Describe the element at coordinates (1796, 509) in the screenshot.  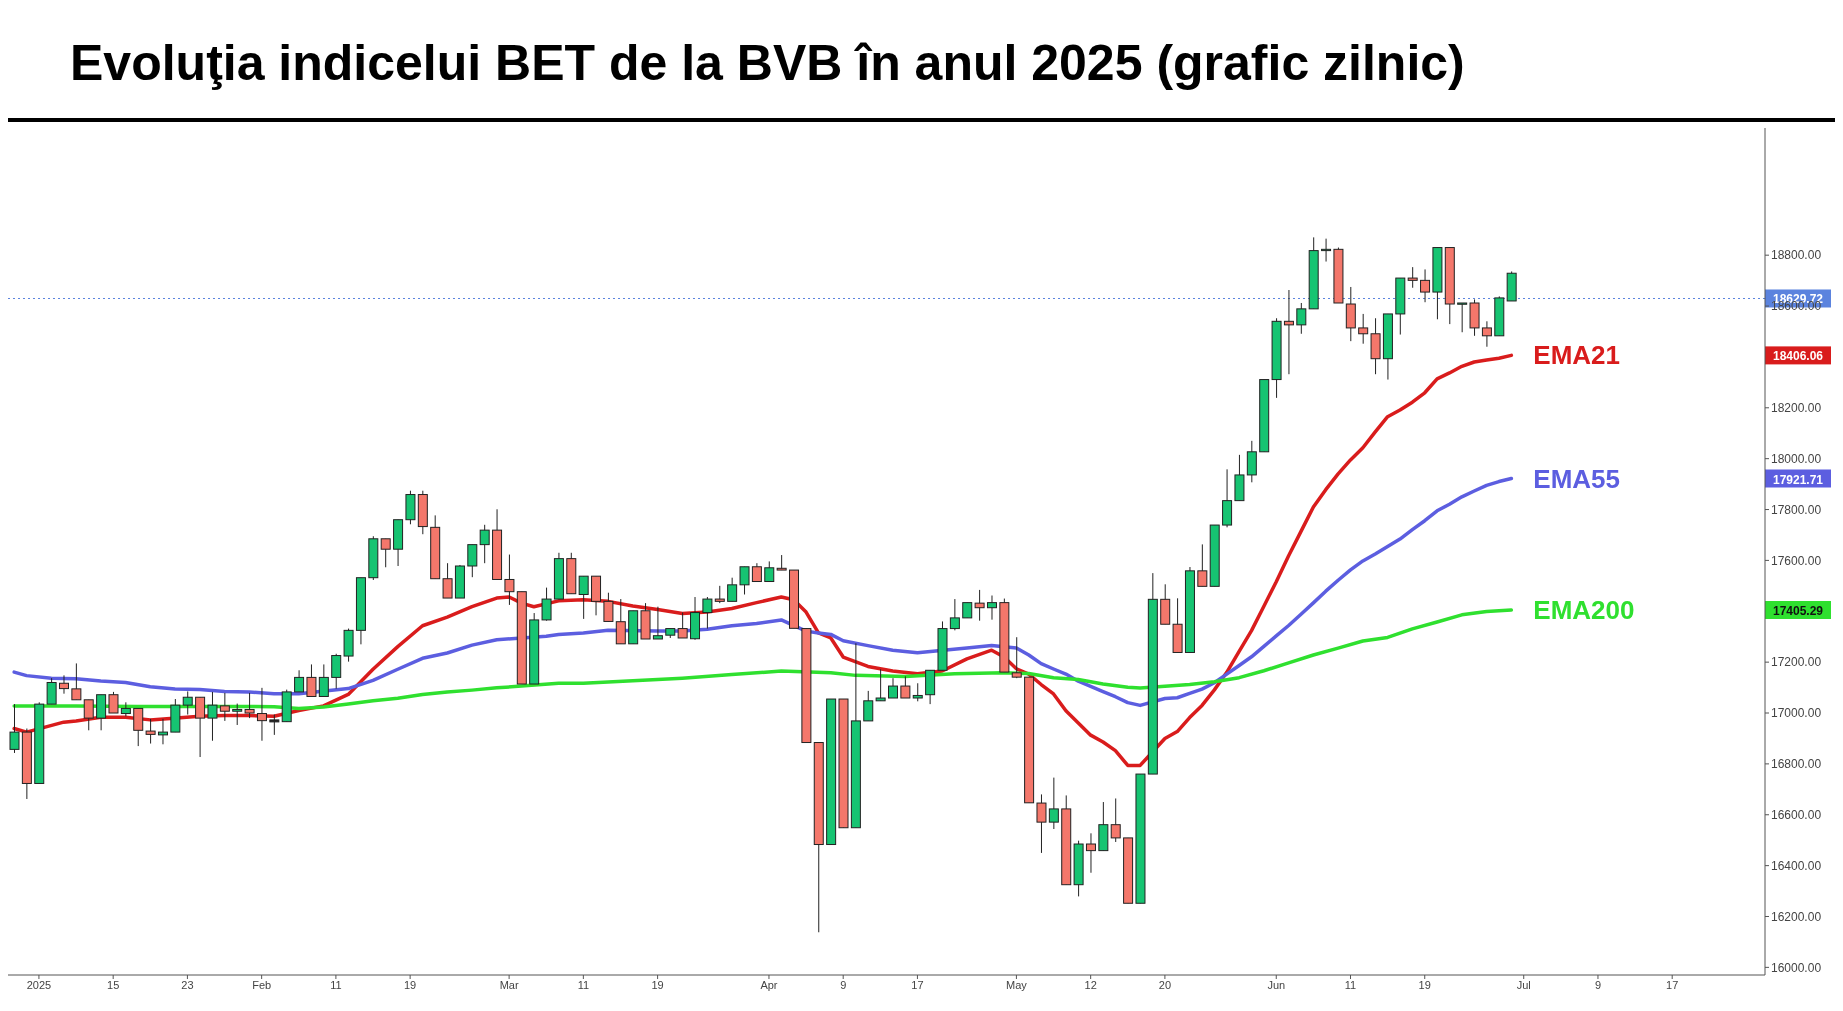
I see `y-tick-label: 17800.00` at that location.